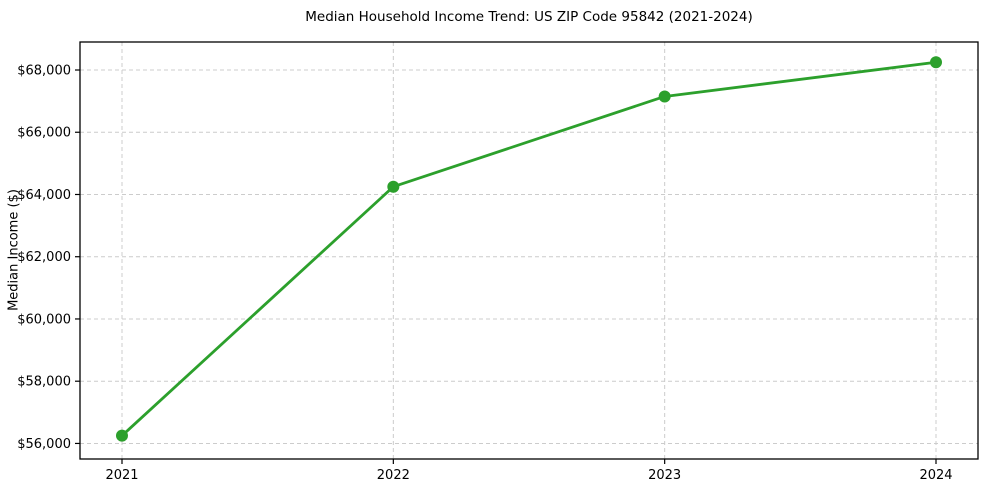  What do you see at coordinates (44, 71) in the screenshot?
I see `y-tick-label: $68,000` at bounding box center [44, 71].